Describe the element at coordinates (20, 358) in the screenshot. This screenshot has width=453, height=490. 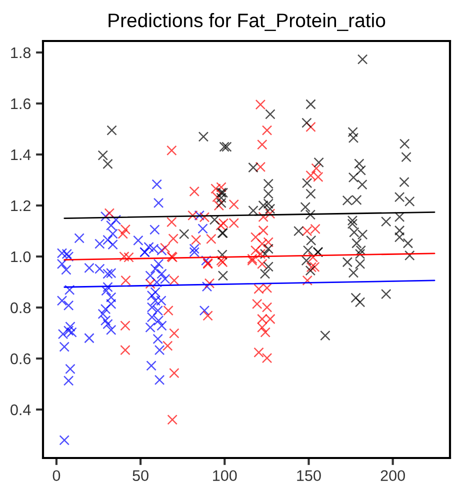
I see `y-tick-label: 0.6` at that location.